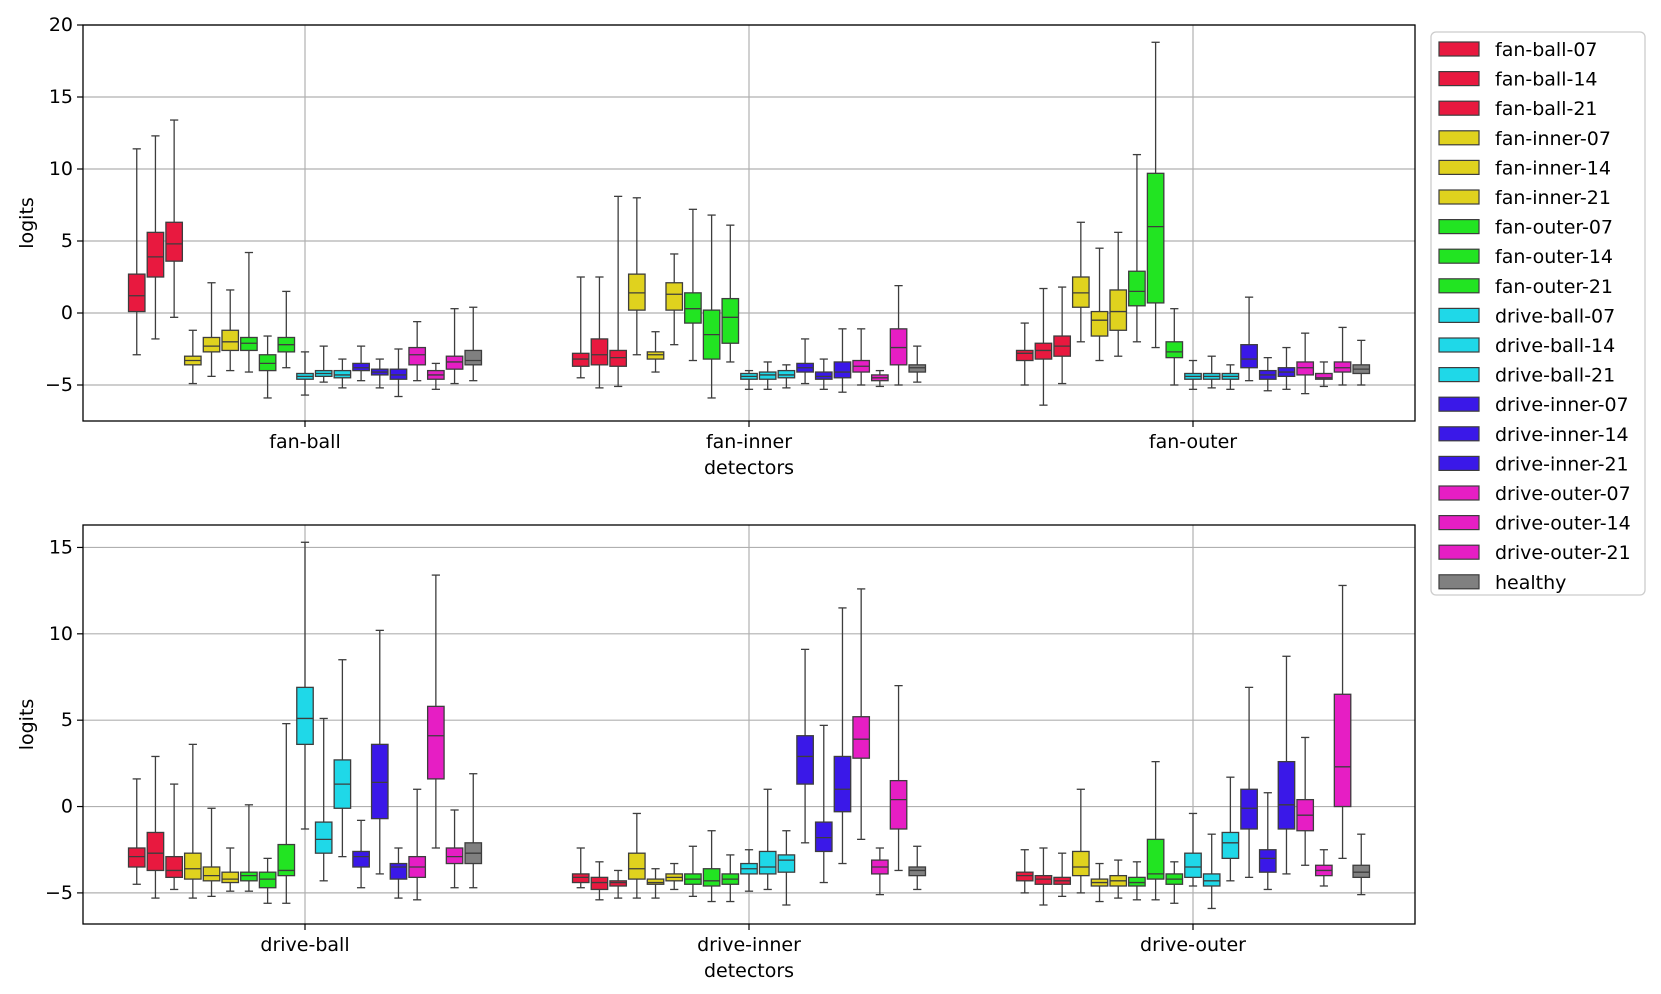 Image resolution: width=1661 pixels, height=994 pixels. Describe the element at coordinates (749, 442) in the screenshot. I see `xtick-label: fan-inner` at that location.